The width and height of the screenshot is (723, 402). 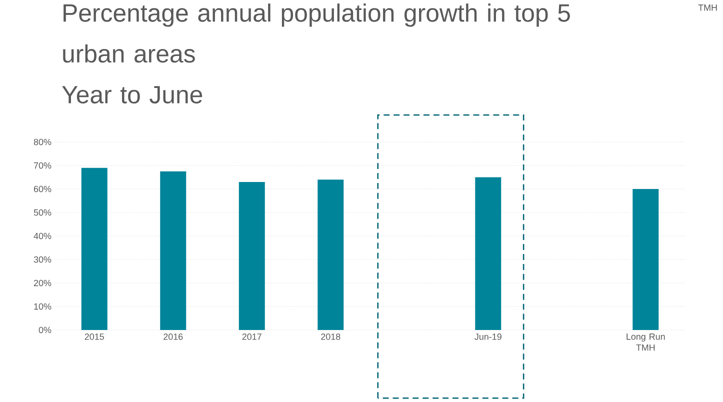 I want to click on x-tick-label: 2017, so click(x=252, y=337).